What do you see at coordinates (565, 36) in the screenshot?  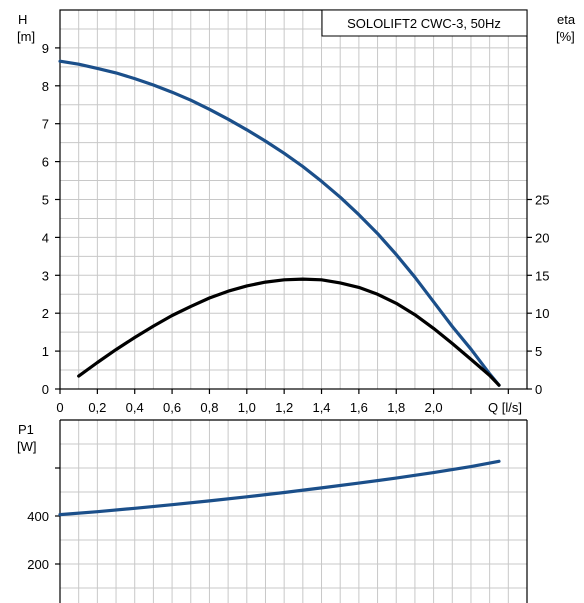 I see `eta-axis-unit: [%]` at bounding box center [565, 36].